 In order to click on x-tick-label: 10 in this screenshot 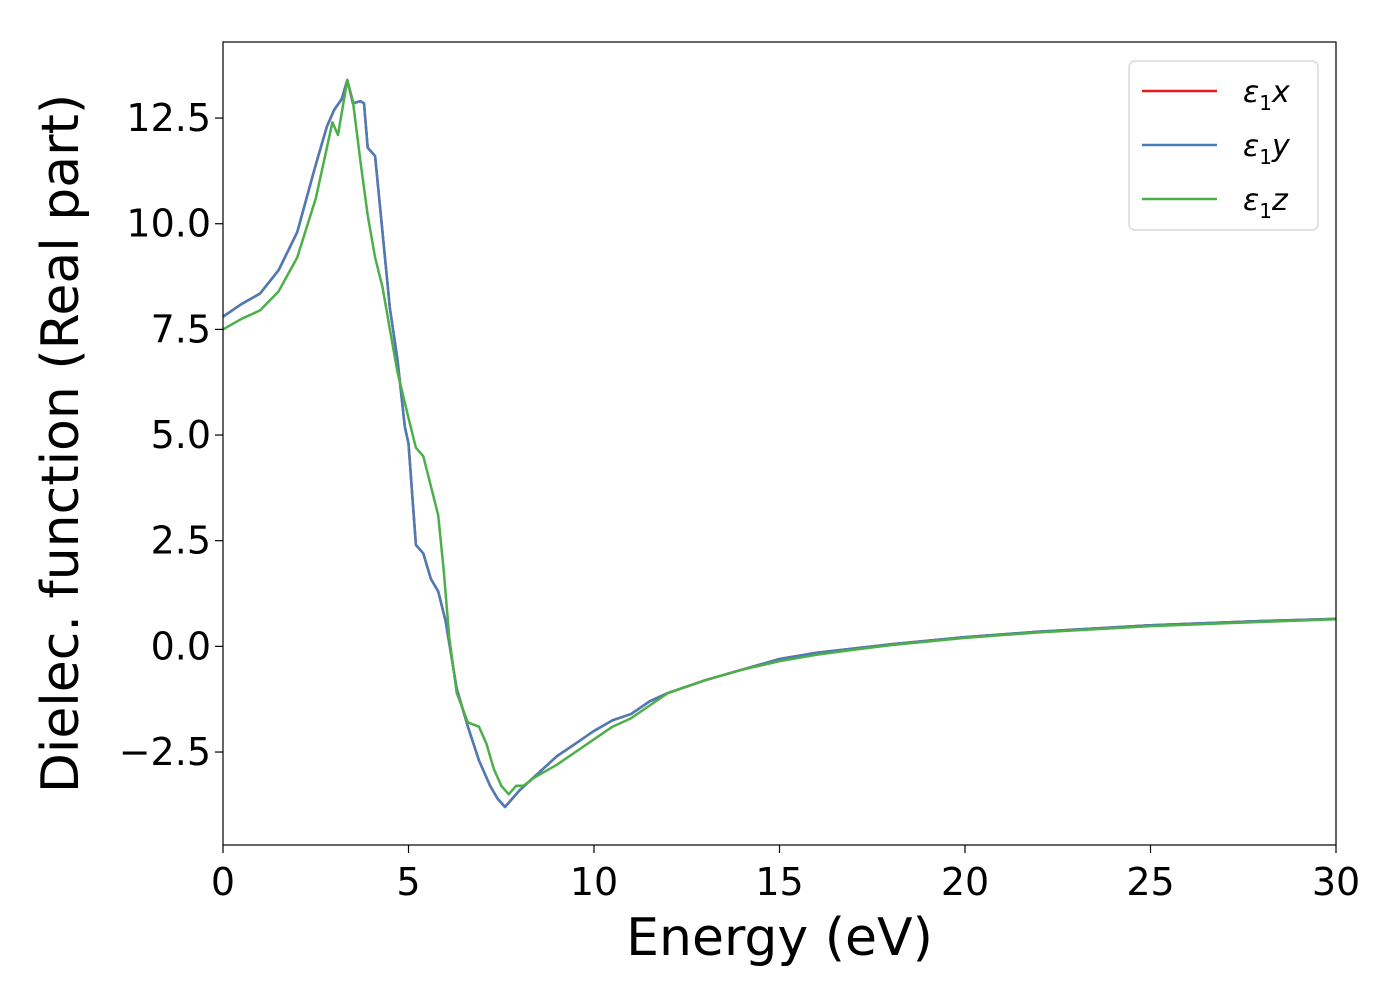, I will do `click(594, 882)`.